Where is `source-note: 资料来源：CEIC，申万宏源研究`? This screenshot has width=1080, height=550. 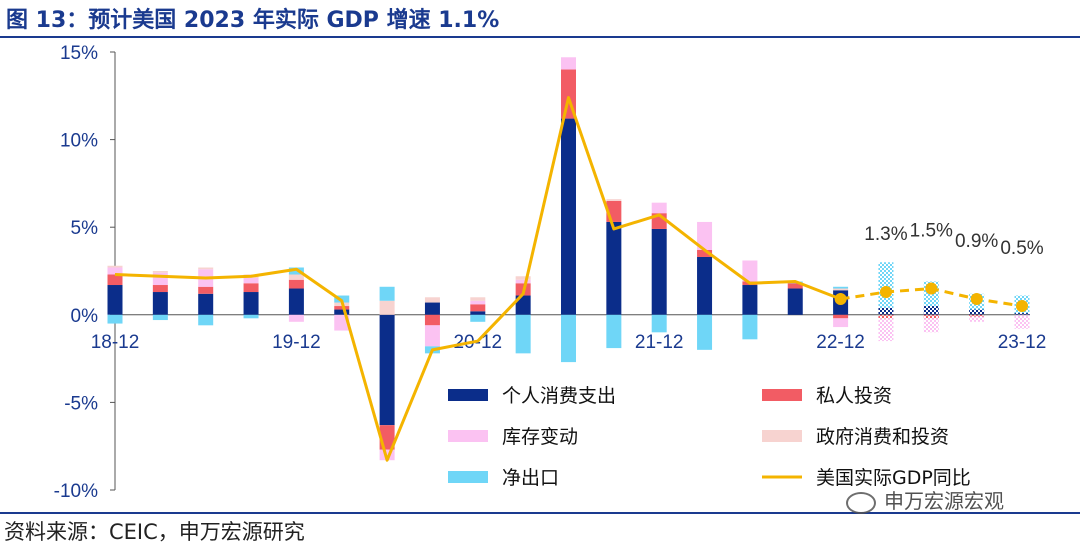
source-note: 资料来源：CEIC，申万宏源研究 is located at coordinates (154, 532).